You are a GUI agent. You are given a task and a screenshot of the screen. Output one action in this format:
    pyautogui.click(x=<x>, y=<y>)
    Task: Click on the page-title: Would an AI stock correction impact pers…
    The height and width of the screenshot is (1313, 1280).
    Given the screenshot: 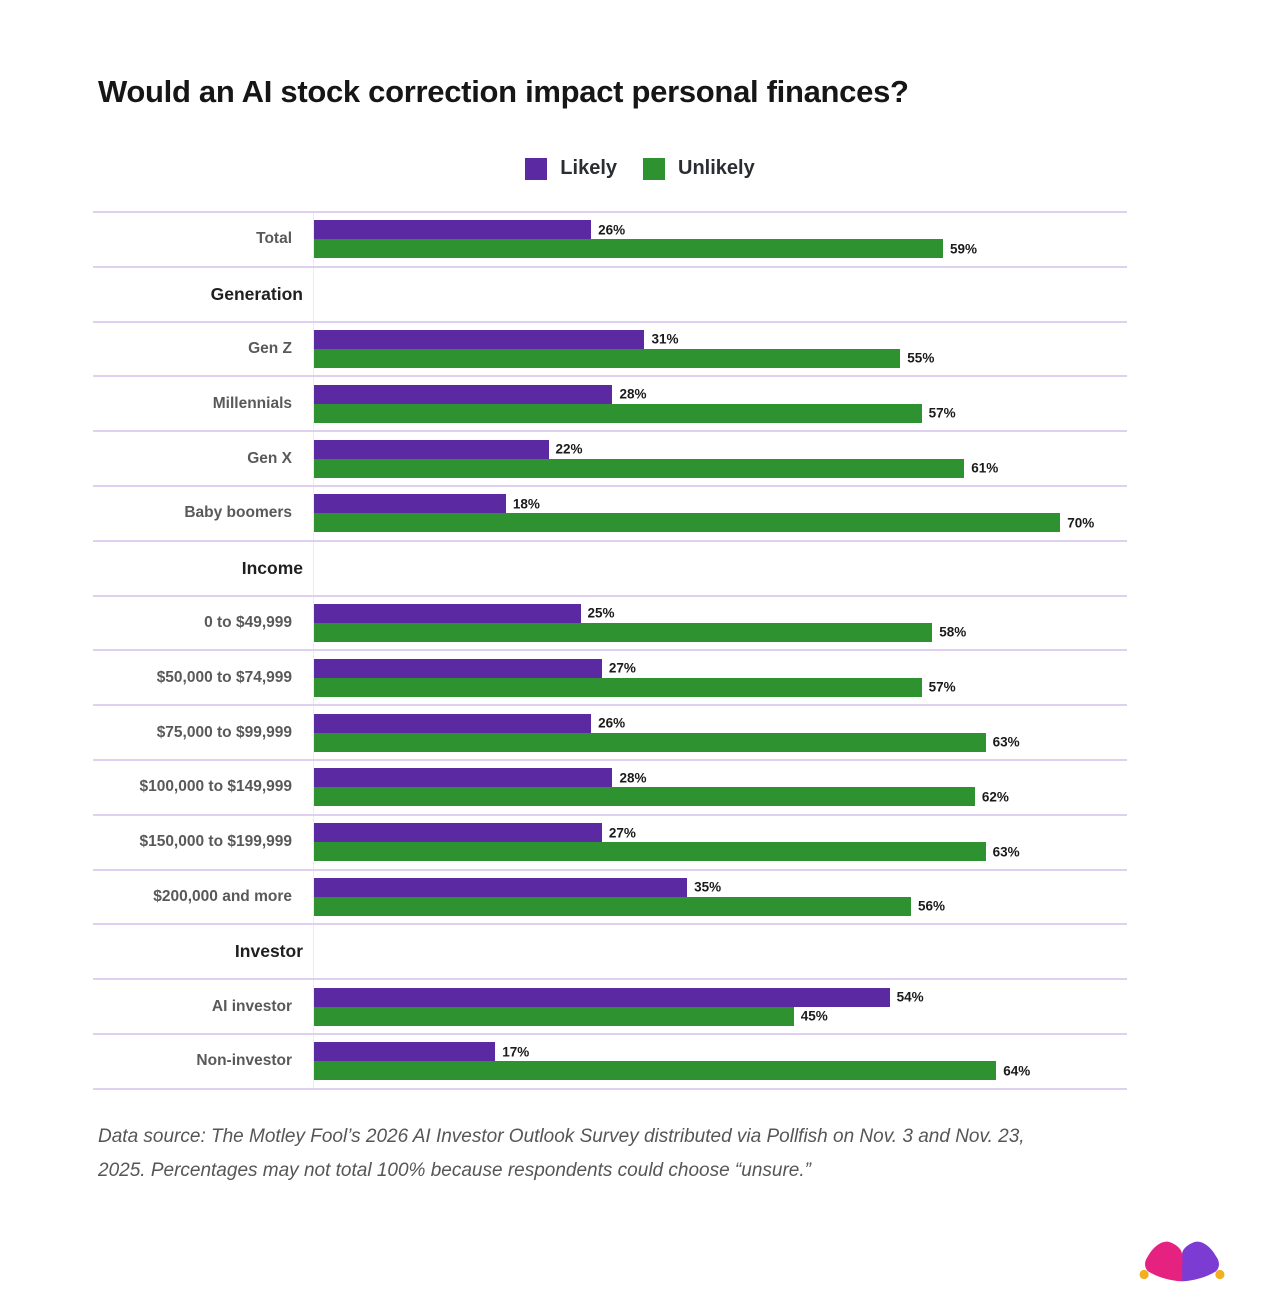 What is the action you would take?
    pyautogui.click(x=503, y=91)
    